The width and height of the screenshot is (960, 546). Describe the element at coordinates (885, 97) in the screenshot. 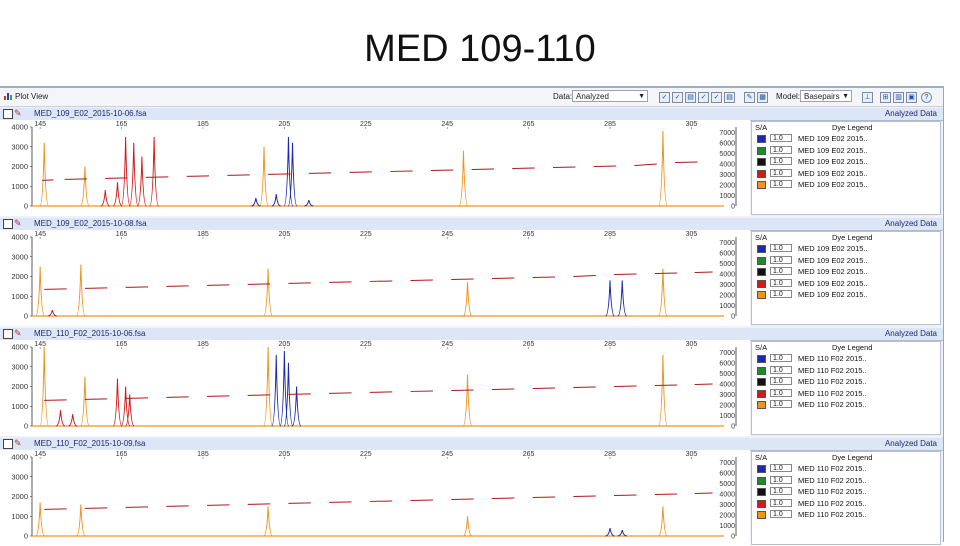

I see `toolbar-tool-10-icon: ⊞` at that location.